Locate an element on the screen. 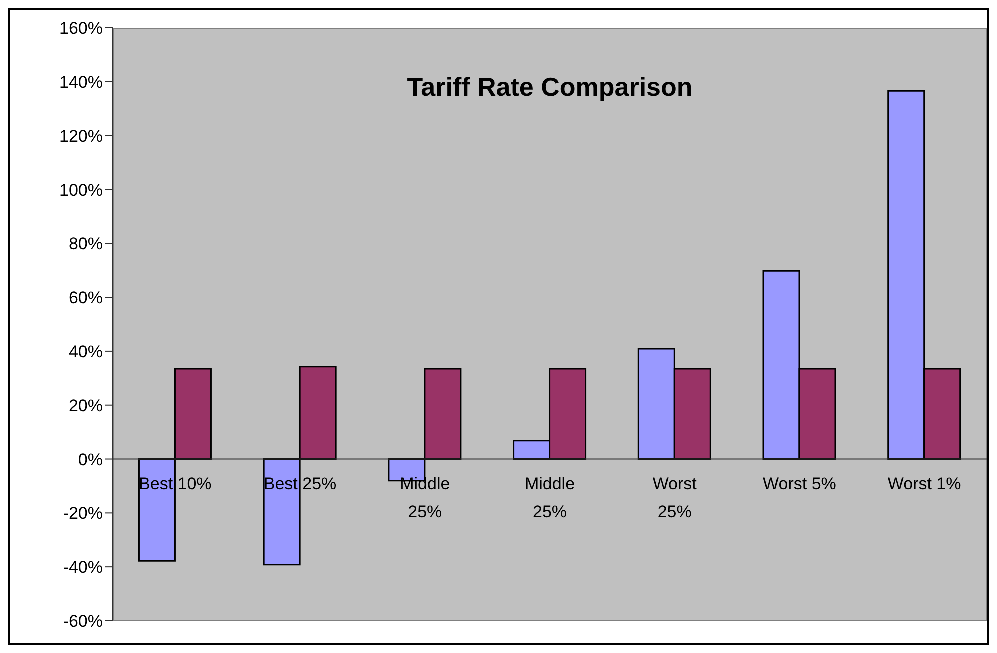 The width and height of the screenshot is (997, 653). x-tick-label: Worst 25% is located at coordinates (675, 498).